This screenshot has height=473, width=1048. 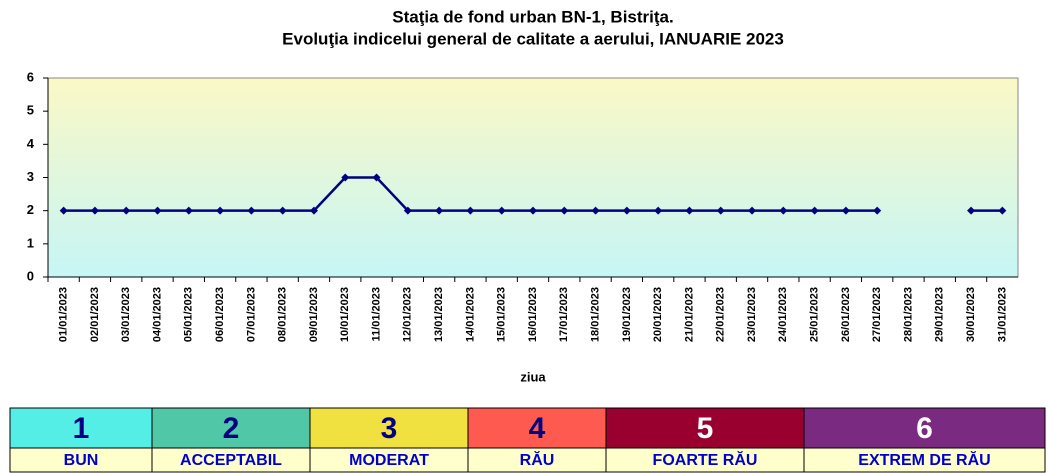 I want to click on x-tick-label: 19/01/2023, so click(x=627, y=314).